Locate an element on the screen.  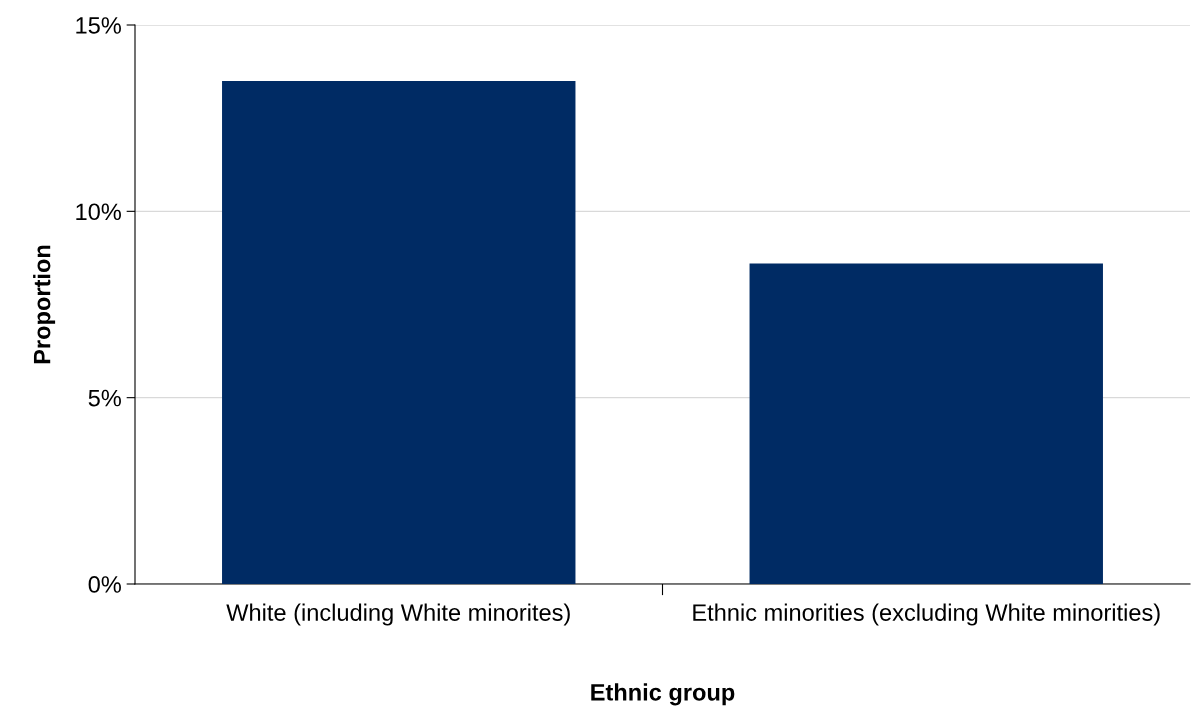
x-tick-label: Ethnic minorities (excluding White minorities) is located at coordinates (926, 614).